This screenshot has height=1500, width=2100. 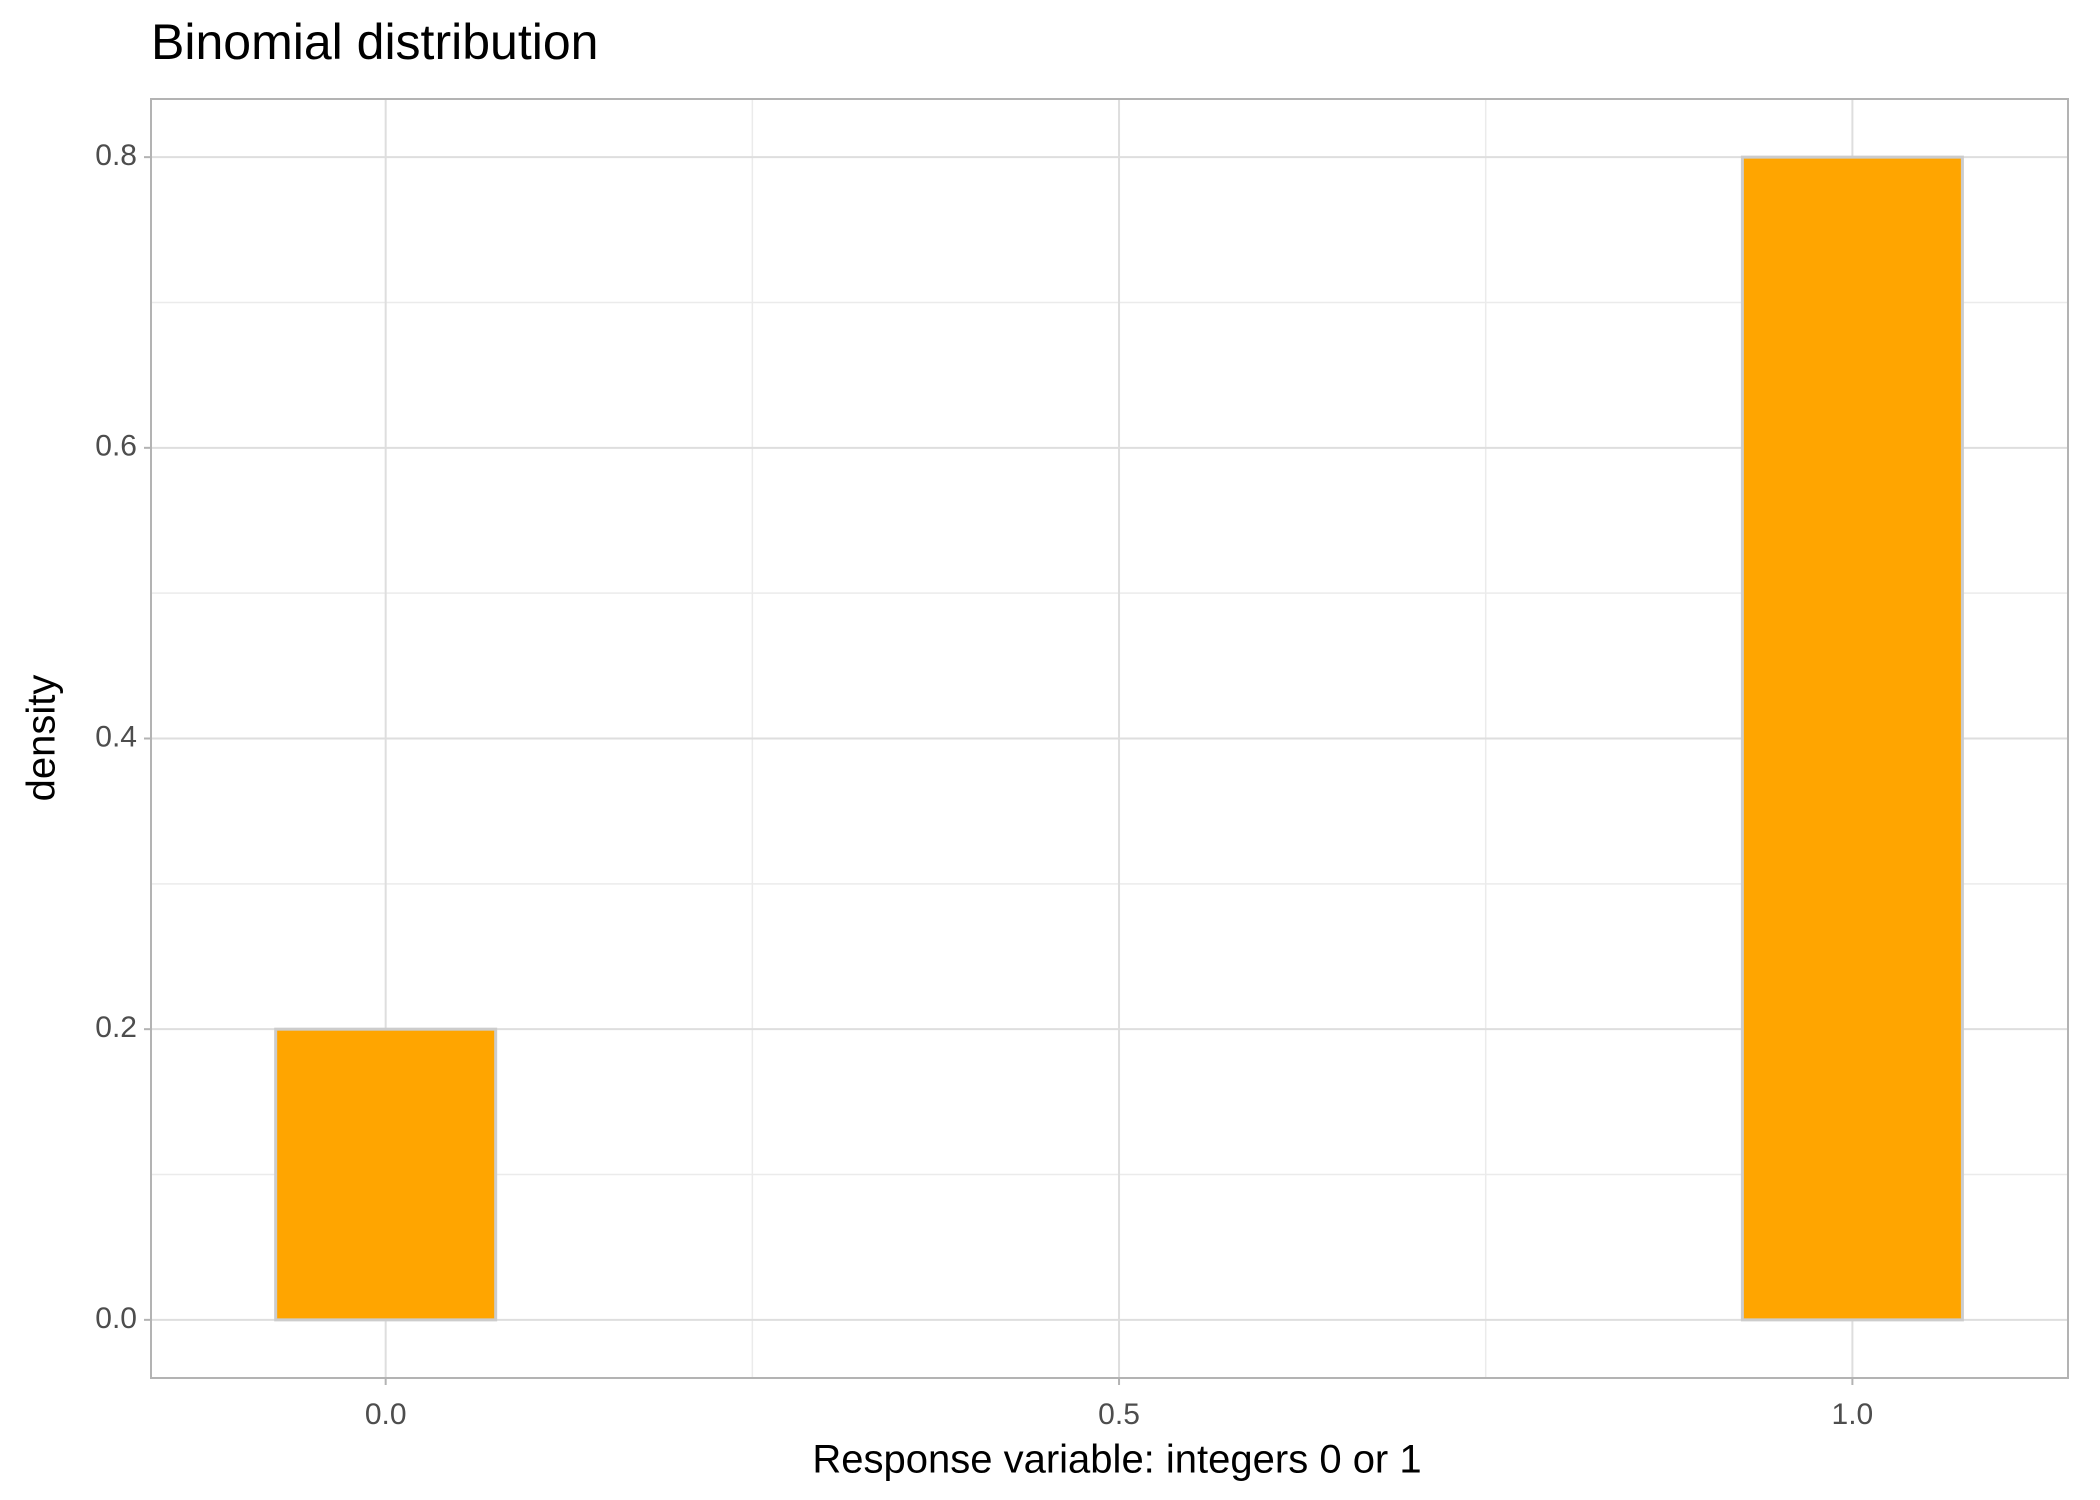 What do you see at coordinates (1853, 1414) in the screenshot?
I see `x-tick-label: 1.0` at bounding box center [1853, 1414].